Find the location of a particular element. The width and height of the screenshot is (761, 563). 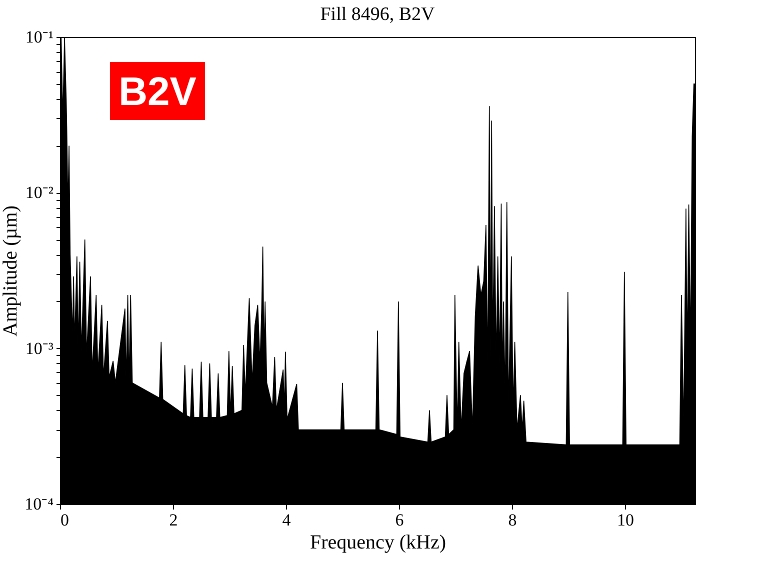

chart-title: Fill 8496, B2V is located at coordinates (378, 14).